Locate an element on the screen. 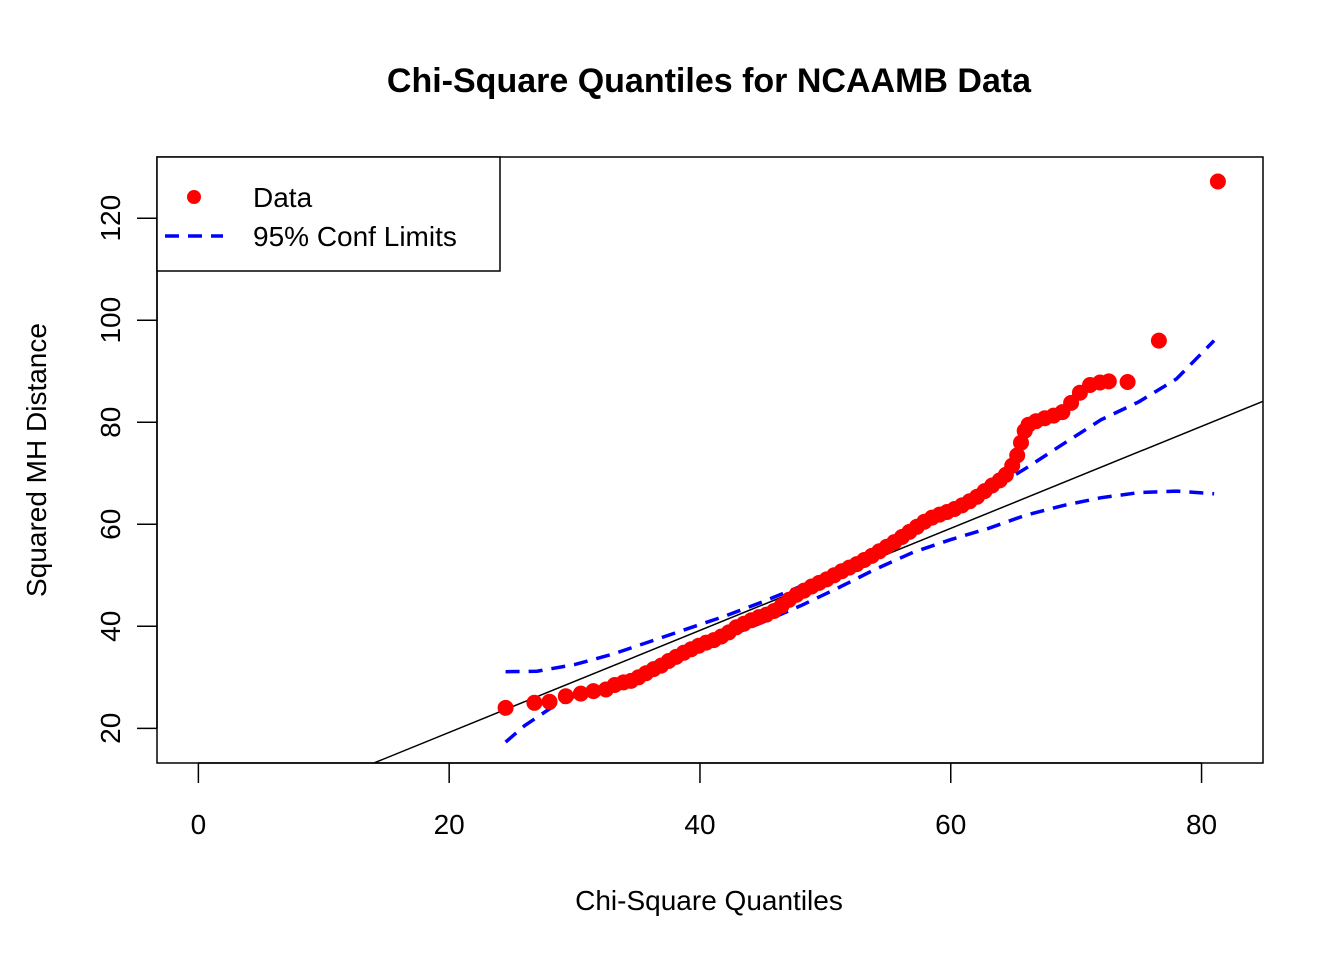 The image size is (1344, 965). chart-title: Chi-Square Quantiles for NCAAMB Data is located at coordinates (709, 81).